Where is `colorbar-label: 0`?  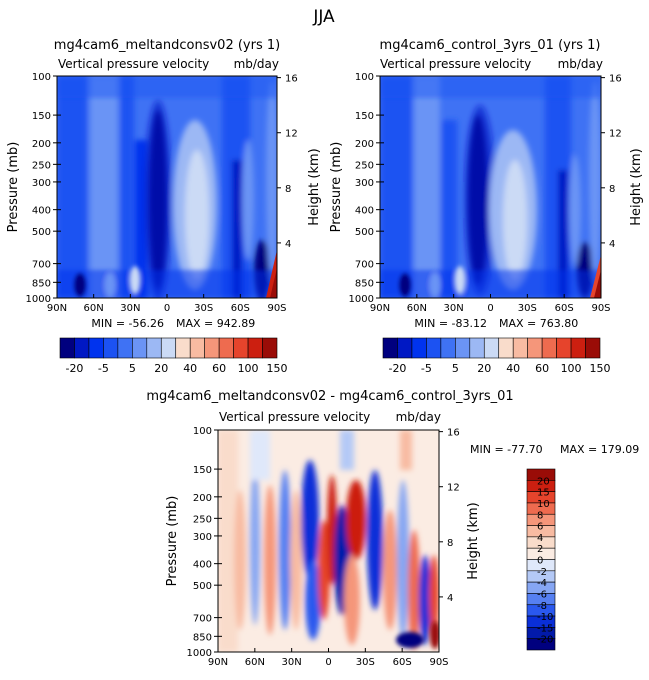
colorbar-label: 0 is located at coordinates (540, 561).